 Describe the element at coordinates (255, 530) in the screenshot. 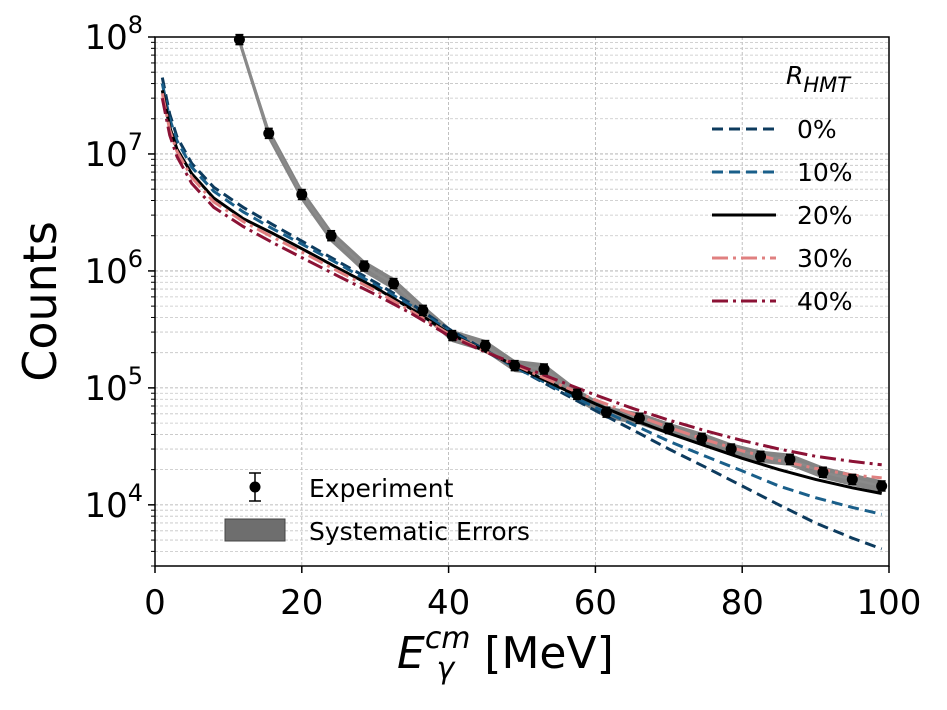

I see `legend-band-swatch` at that location.